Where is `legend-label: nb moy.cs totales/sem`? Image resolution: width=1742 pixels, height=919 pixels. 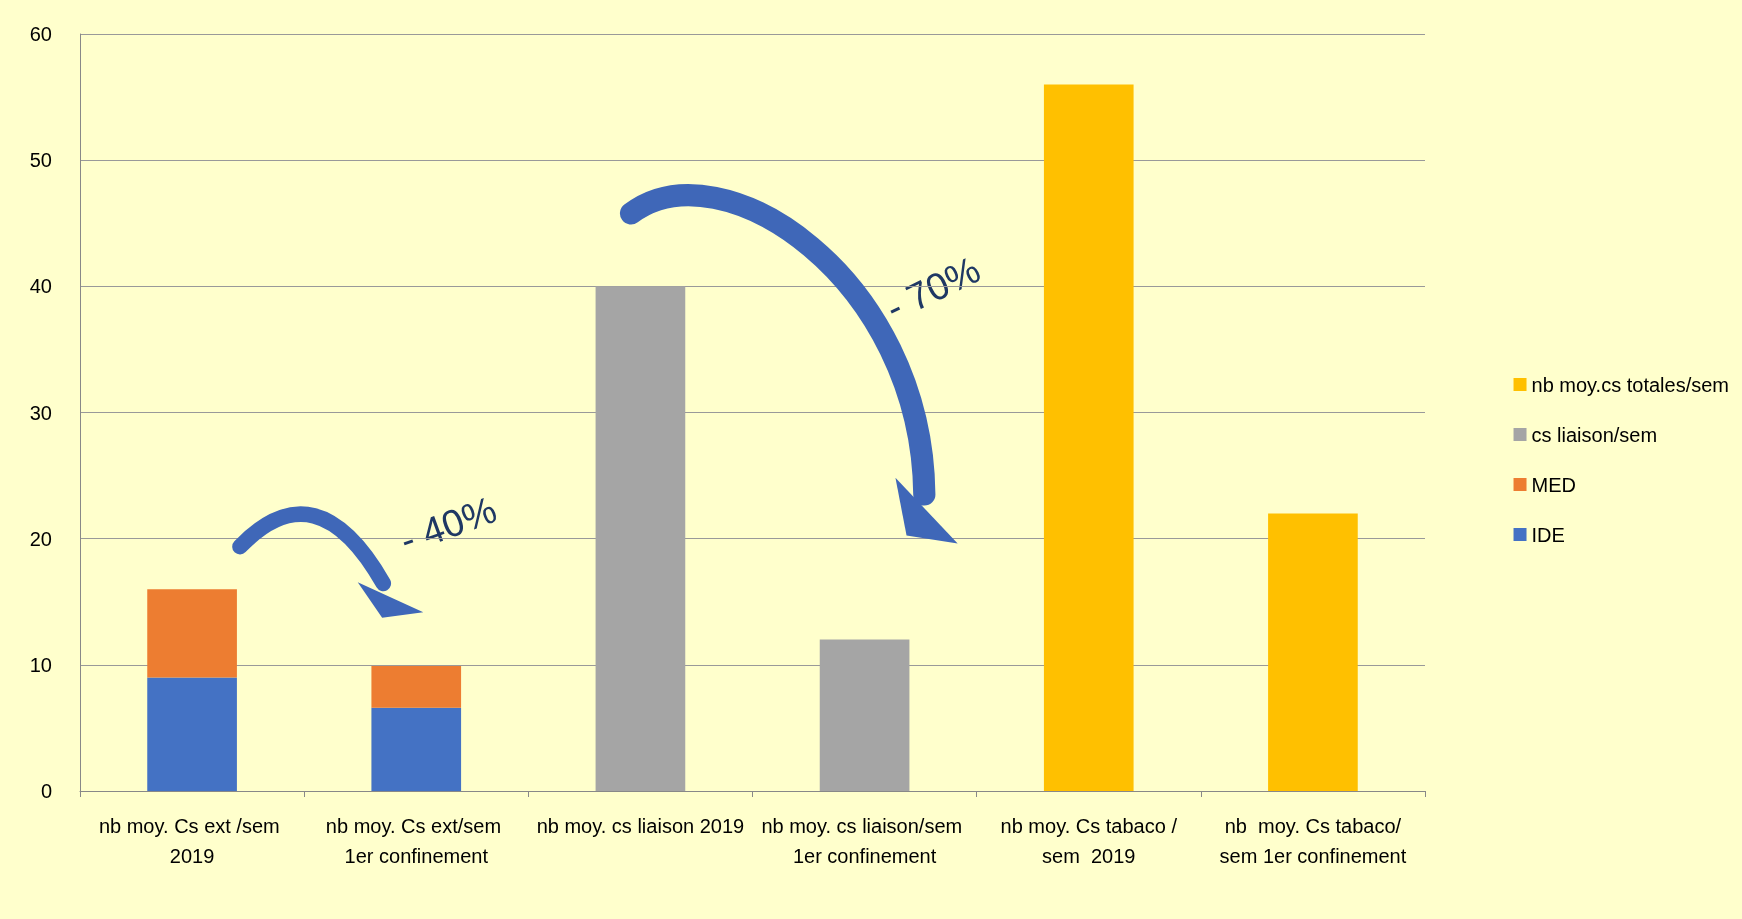 legend-label: nb moy.cs totales/sem is located at coordinates (1630, 384).